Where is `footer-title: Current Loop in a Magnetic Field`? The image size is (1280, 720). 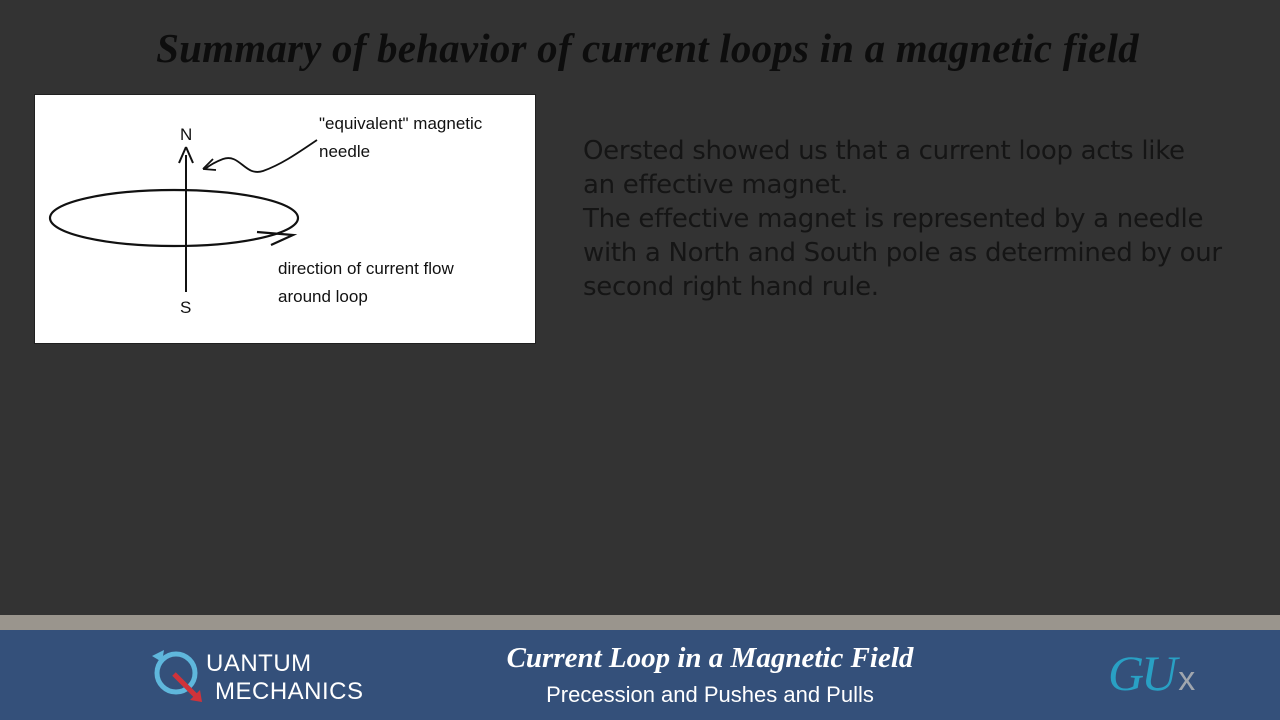 footer-title: Current Loop in a Magnetic Field is located at coordinates (710, 658).